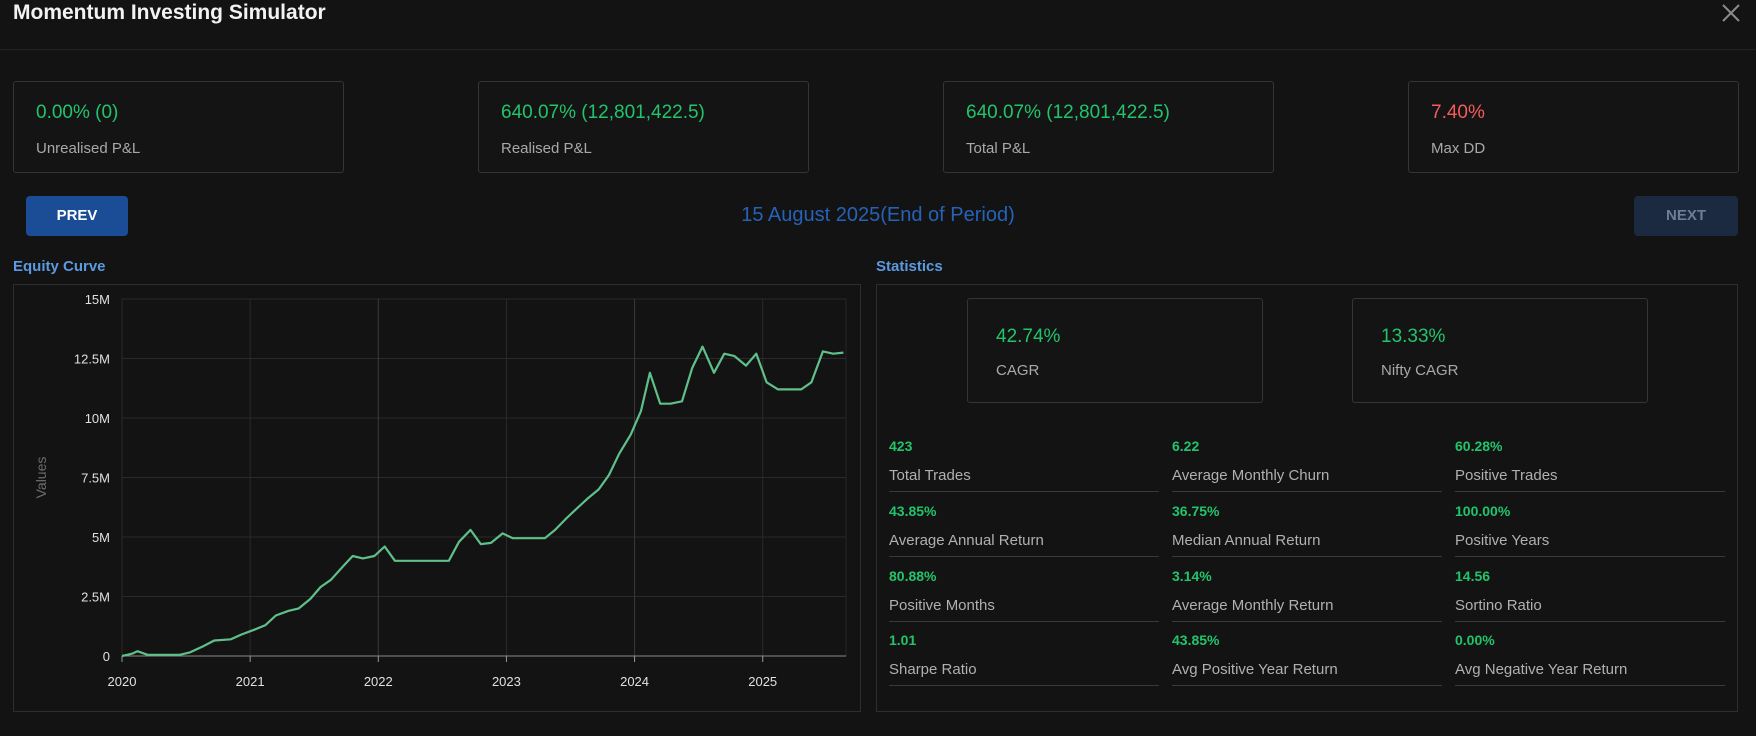  I want to click on total-pnl-card: 640.07% (12,801,422.5) Total P&L, so click(1108, 127).